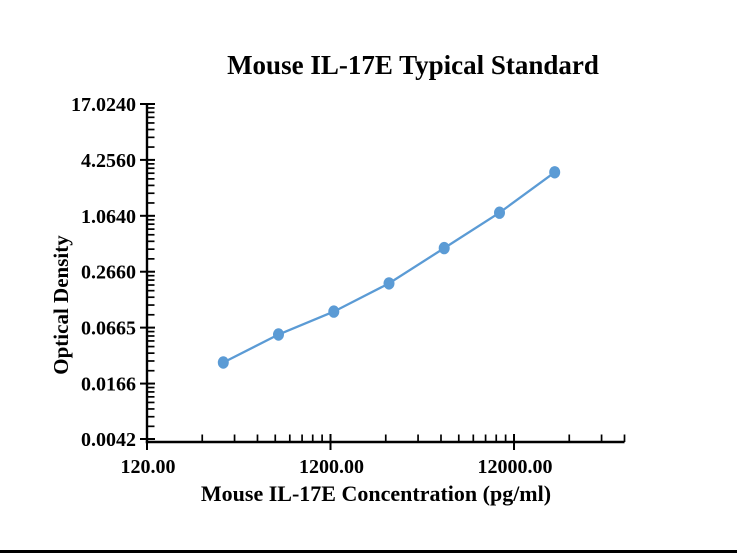 The image size is (737, 553). What do you see at coordinates (108, 161) in the screenshot?
I see `y-tick-label: 4.2560` at bounding box center [108, 161].